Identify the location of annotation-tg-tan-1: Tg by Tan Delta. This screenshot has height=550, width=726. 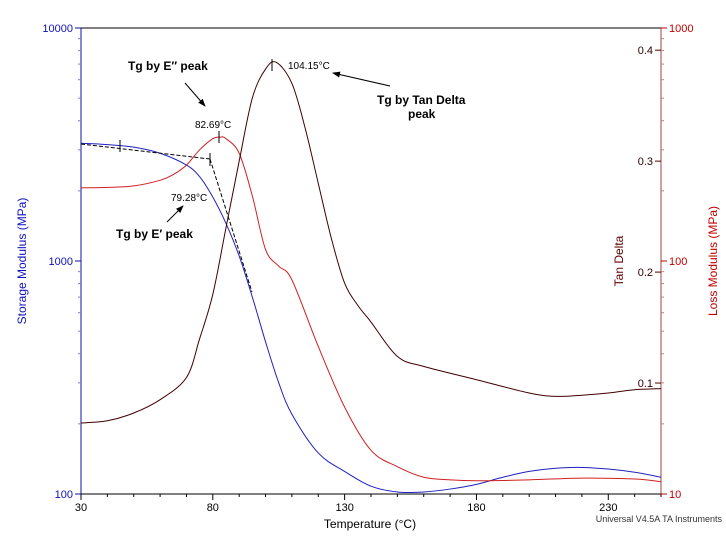
(421, 100).